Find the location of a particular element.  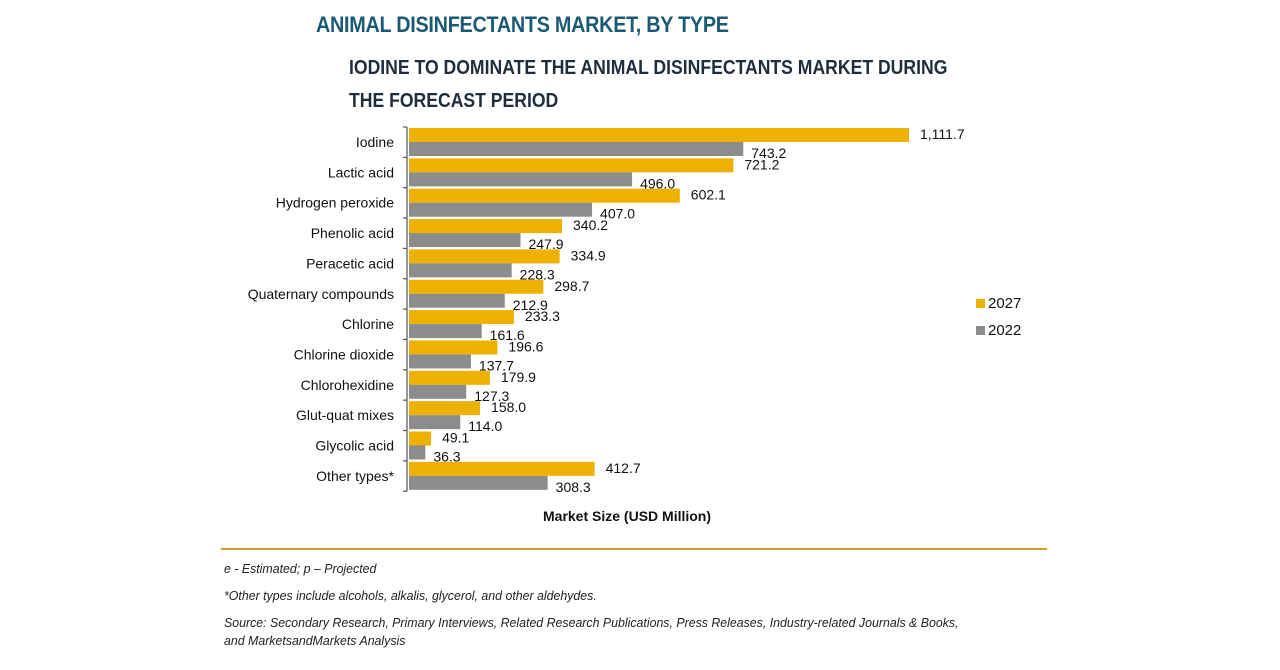

data-label-2022: 743.2 is located at coordinates (768, 153).